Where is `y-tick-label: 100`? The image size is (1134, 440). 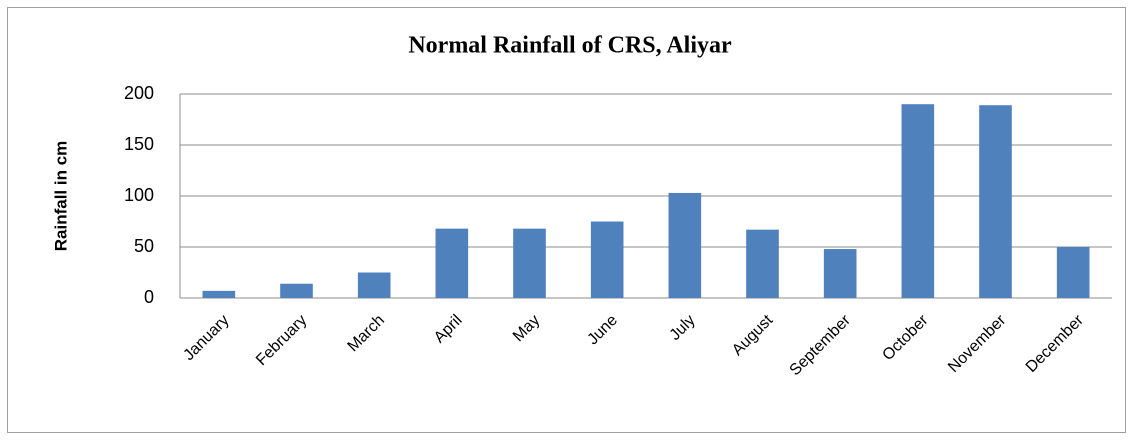 y-tick-label: 100 is located at coordinates (139, 195).